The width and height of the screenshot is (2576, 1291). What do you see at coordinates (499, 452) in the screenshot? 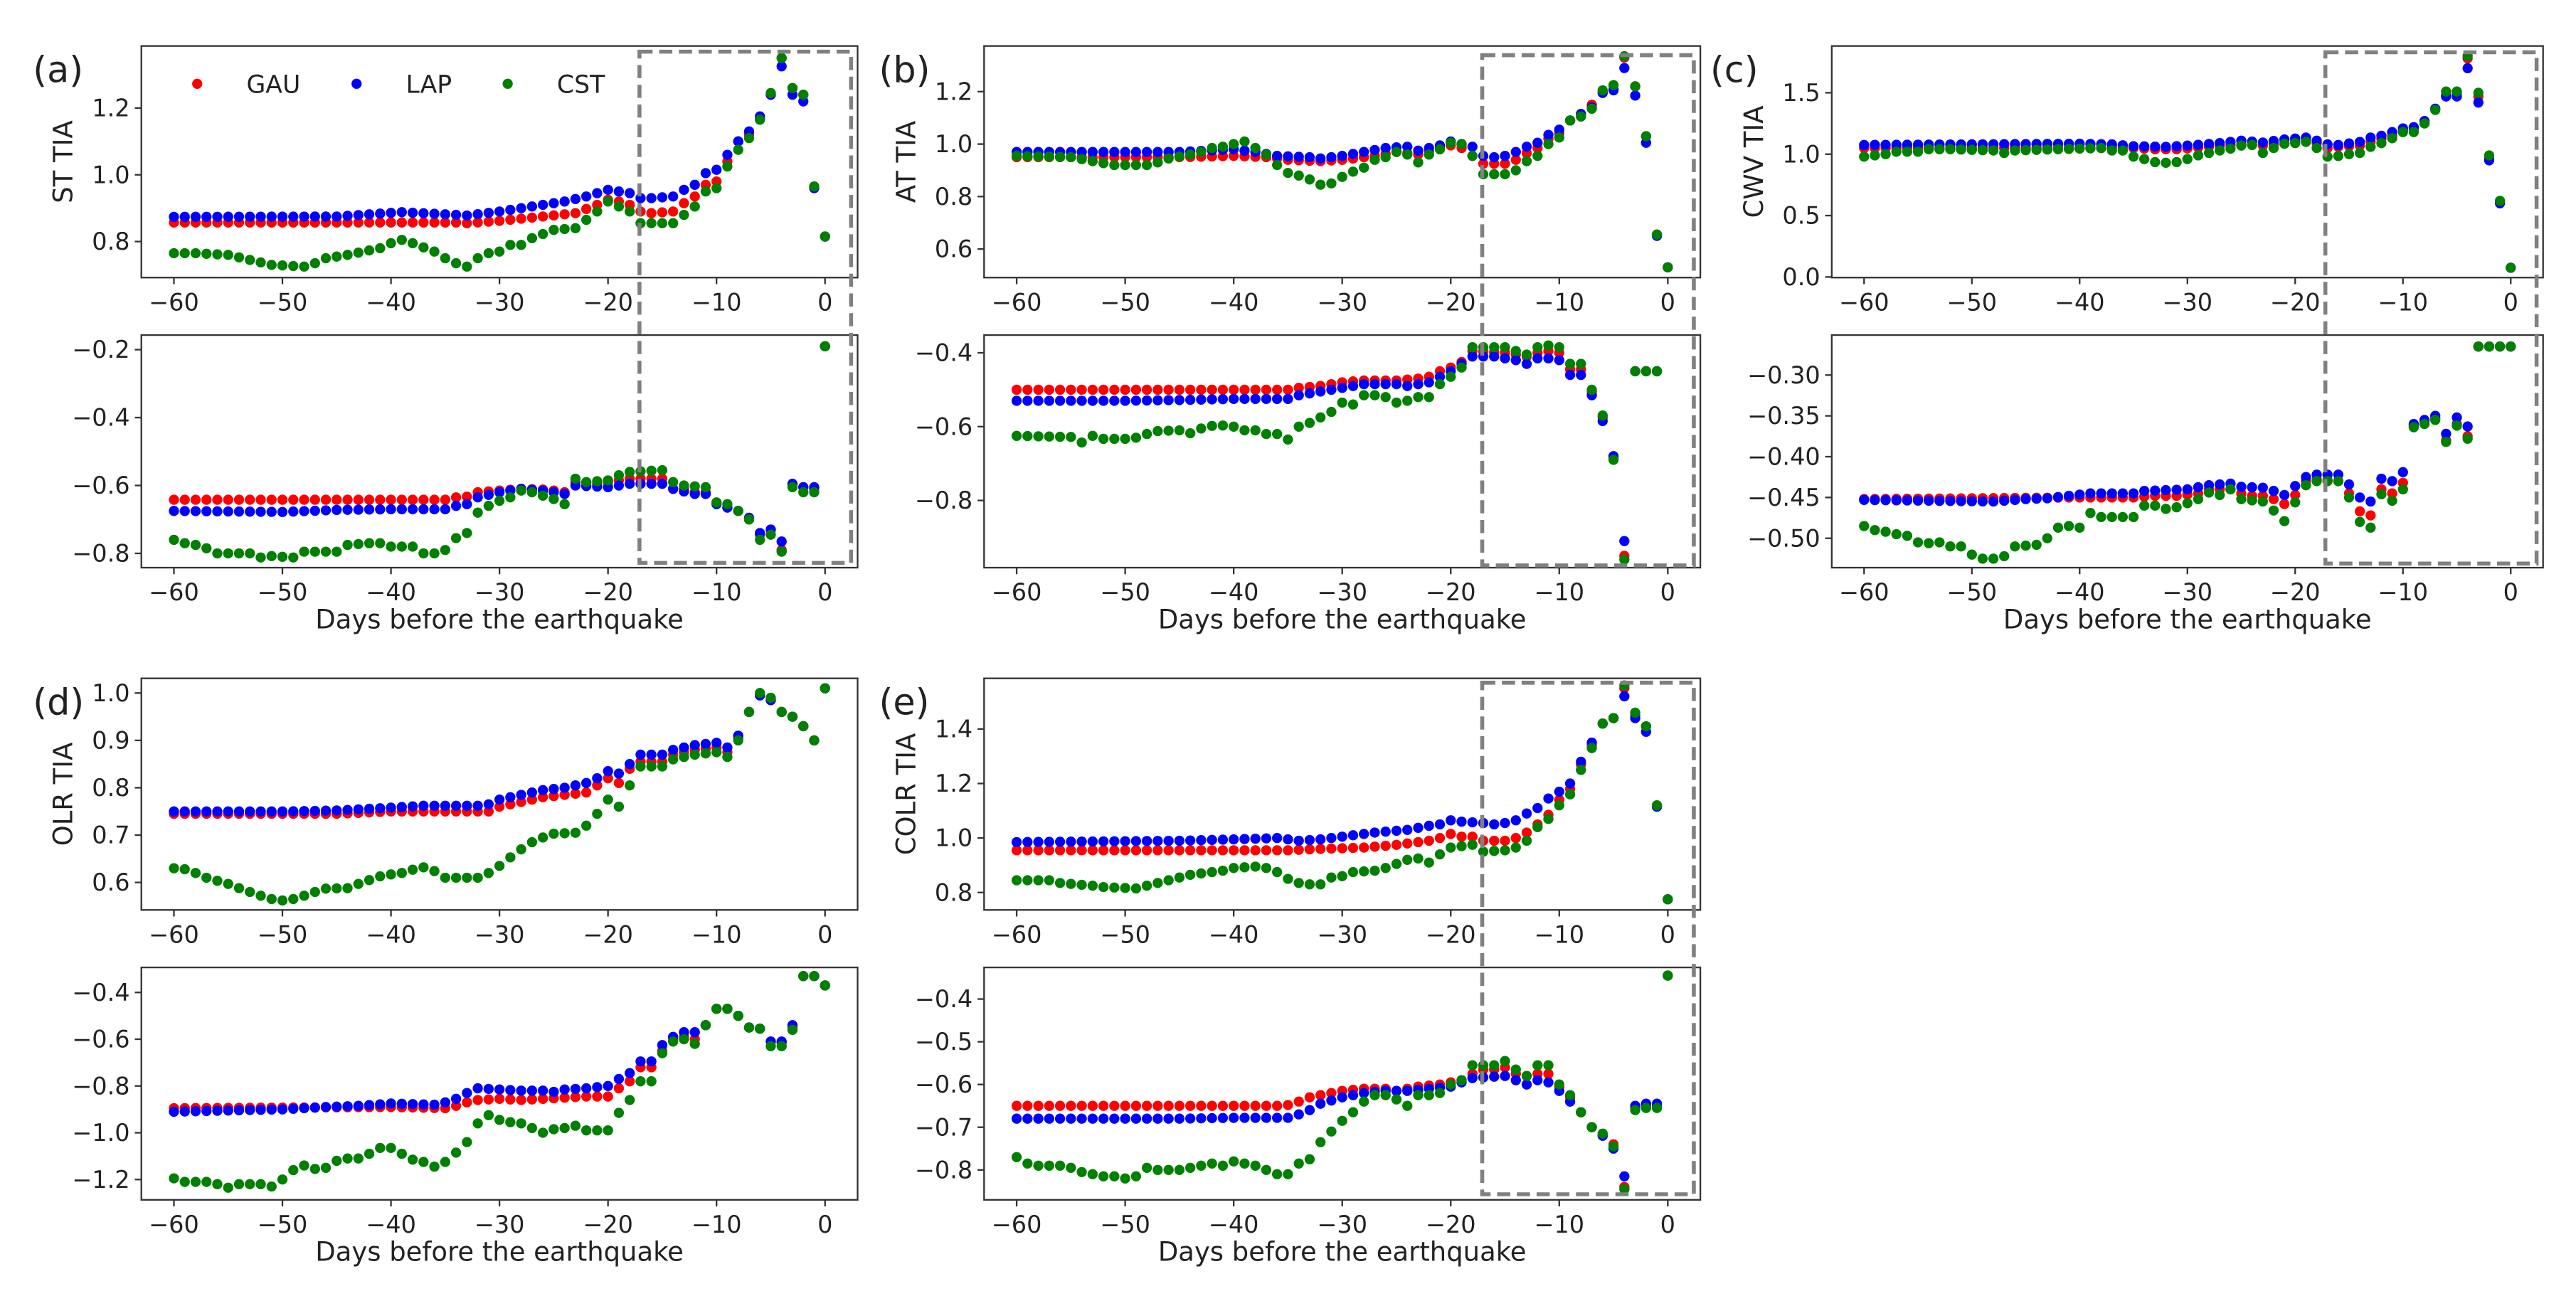
I see `series-cst` at bounding box center [499, 452].